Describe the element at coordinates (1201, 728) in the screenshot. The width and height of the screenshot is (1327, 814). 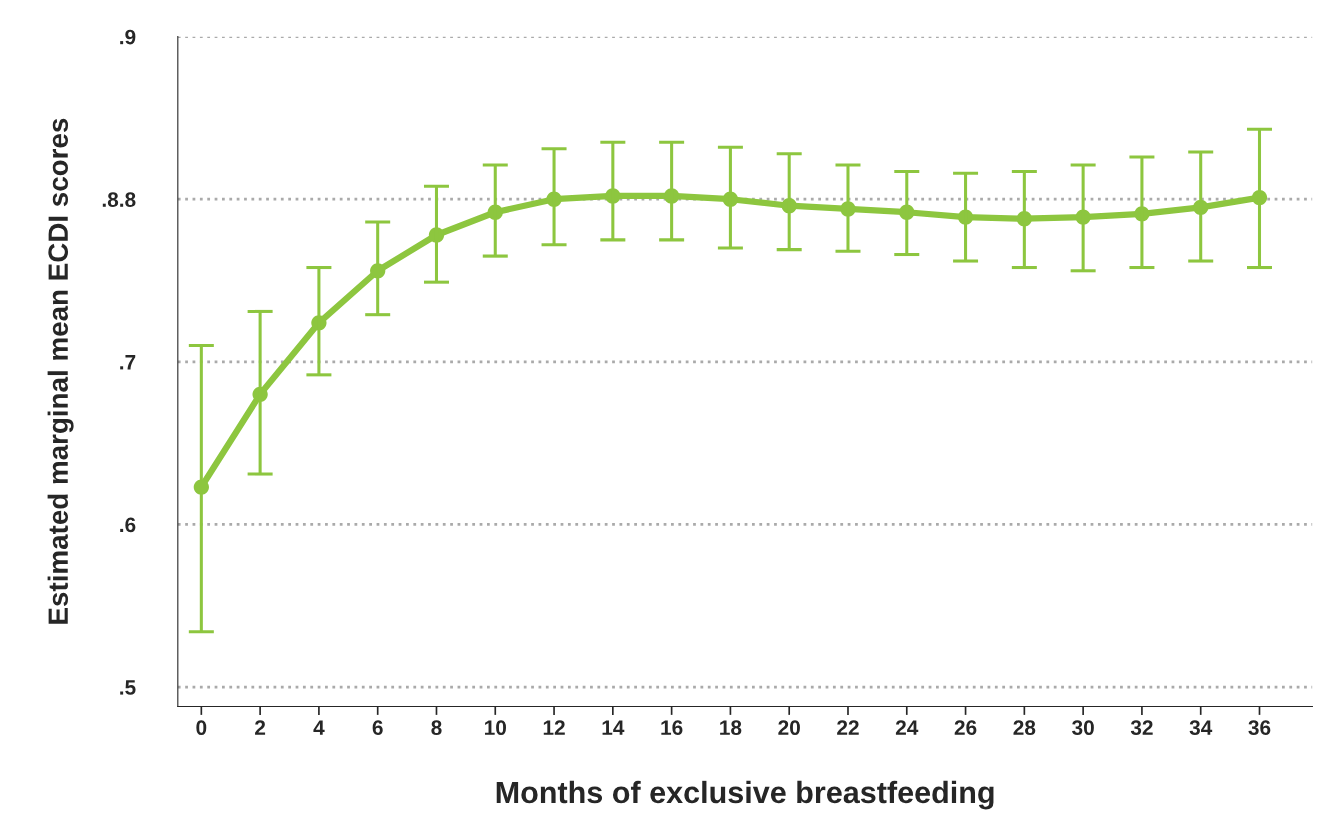
I see `x-tick-label: 34` at that location.